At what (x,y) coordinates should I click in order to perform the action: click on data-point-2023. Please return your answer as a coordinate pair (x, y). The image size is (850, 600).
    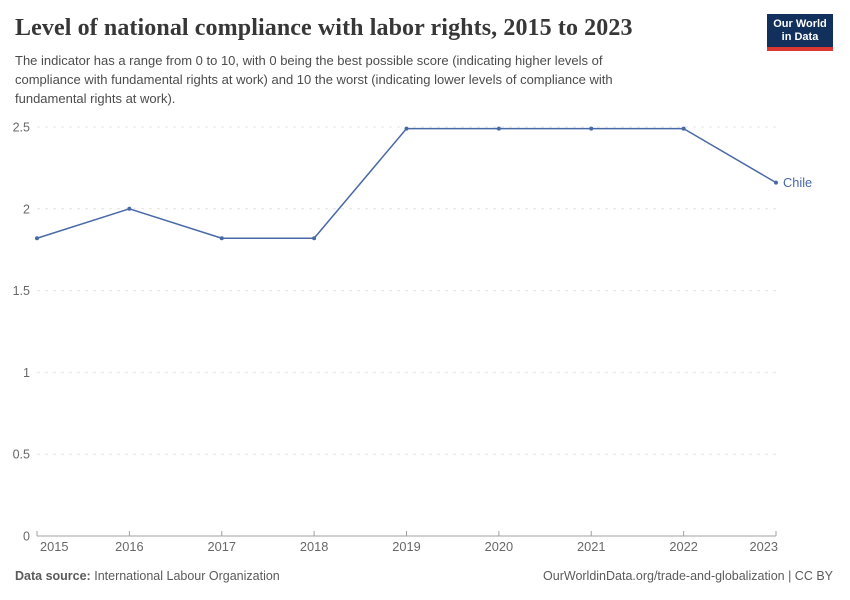
    Looking at the image, I should click on (776, 182).